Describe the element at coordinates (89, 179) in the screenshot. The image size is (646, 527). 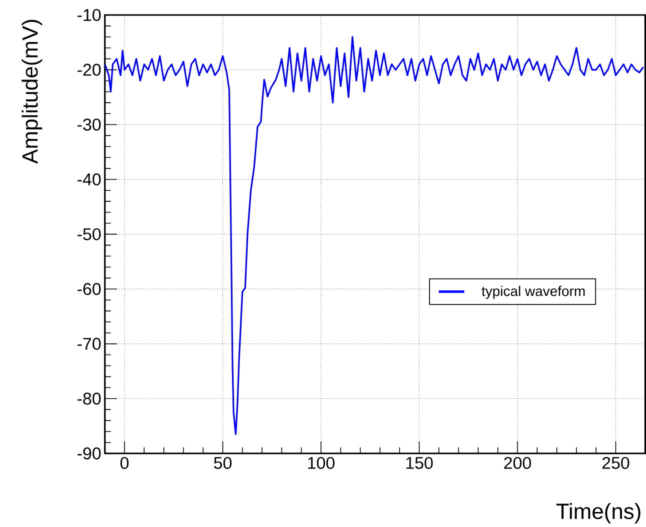
I see `y-tick-label: -40` at that location.